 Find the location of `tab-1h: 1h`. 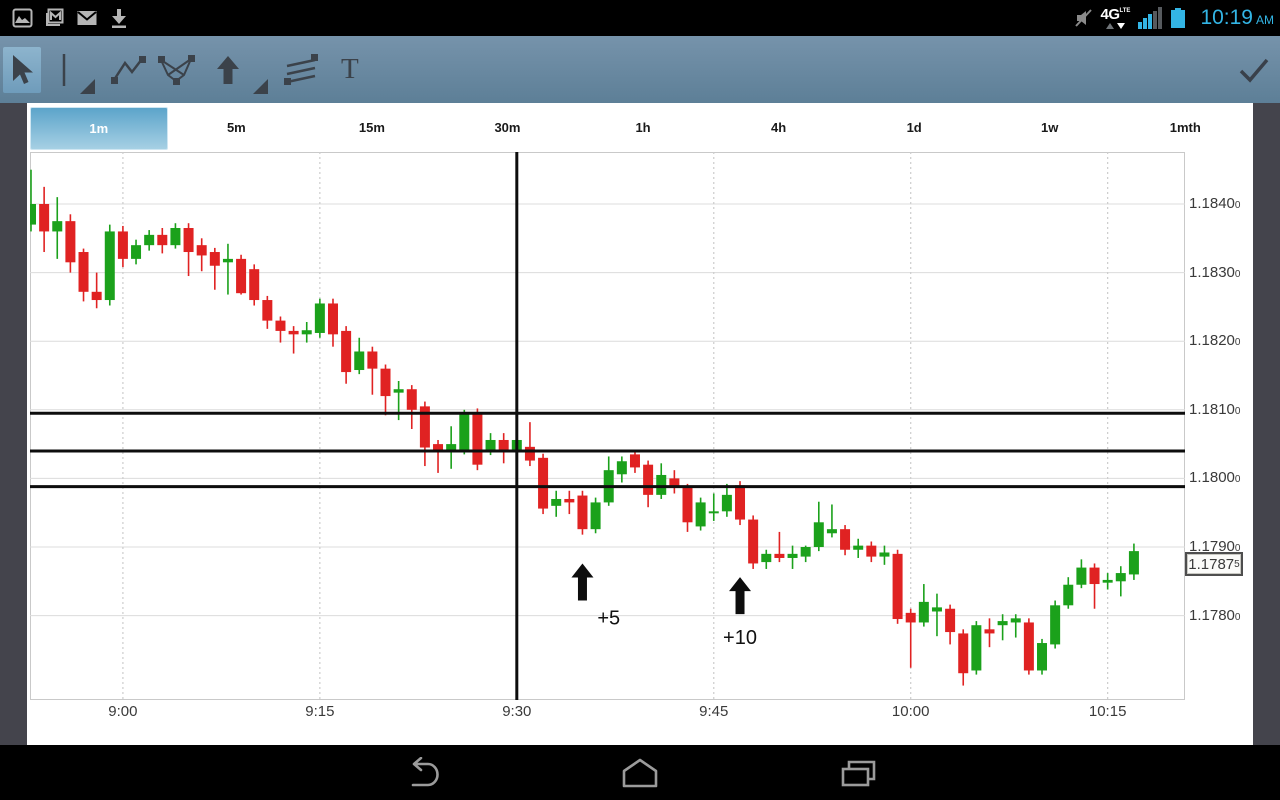

tab-1h: 1h is located at coordinates (643, 127).